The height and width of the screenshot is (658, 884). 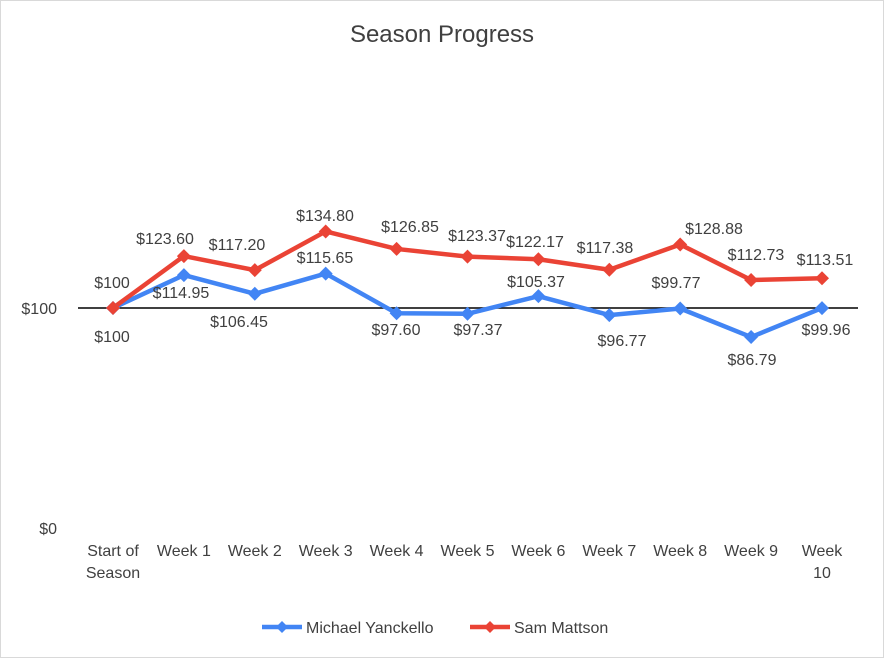 I want to click on legend-item-1: Sam Mattson, so click(x=539, y=628).